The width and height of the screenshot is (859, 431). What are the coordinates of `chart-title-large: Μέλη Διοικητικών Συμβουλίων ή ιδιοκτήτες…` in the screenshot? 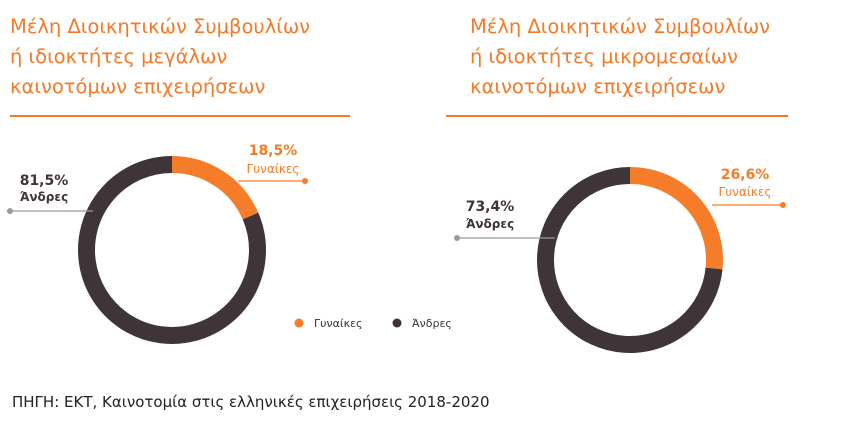 It's located at (160, 57).